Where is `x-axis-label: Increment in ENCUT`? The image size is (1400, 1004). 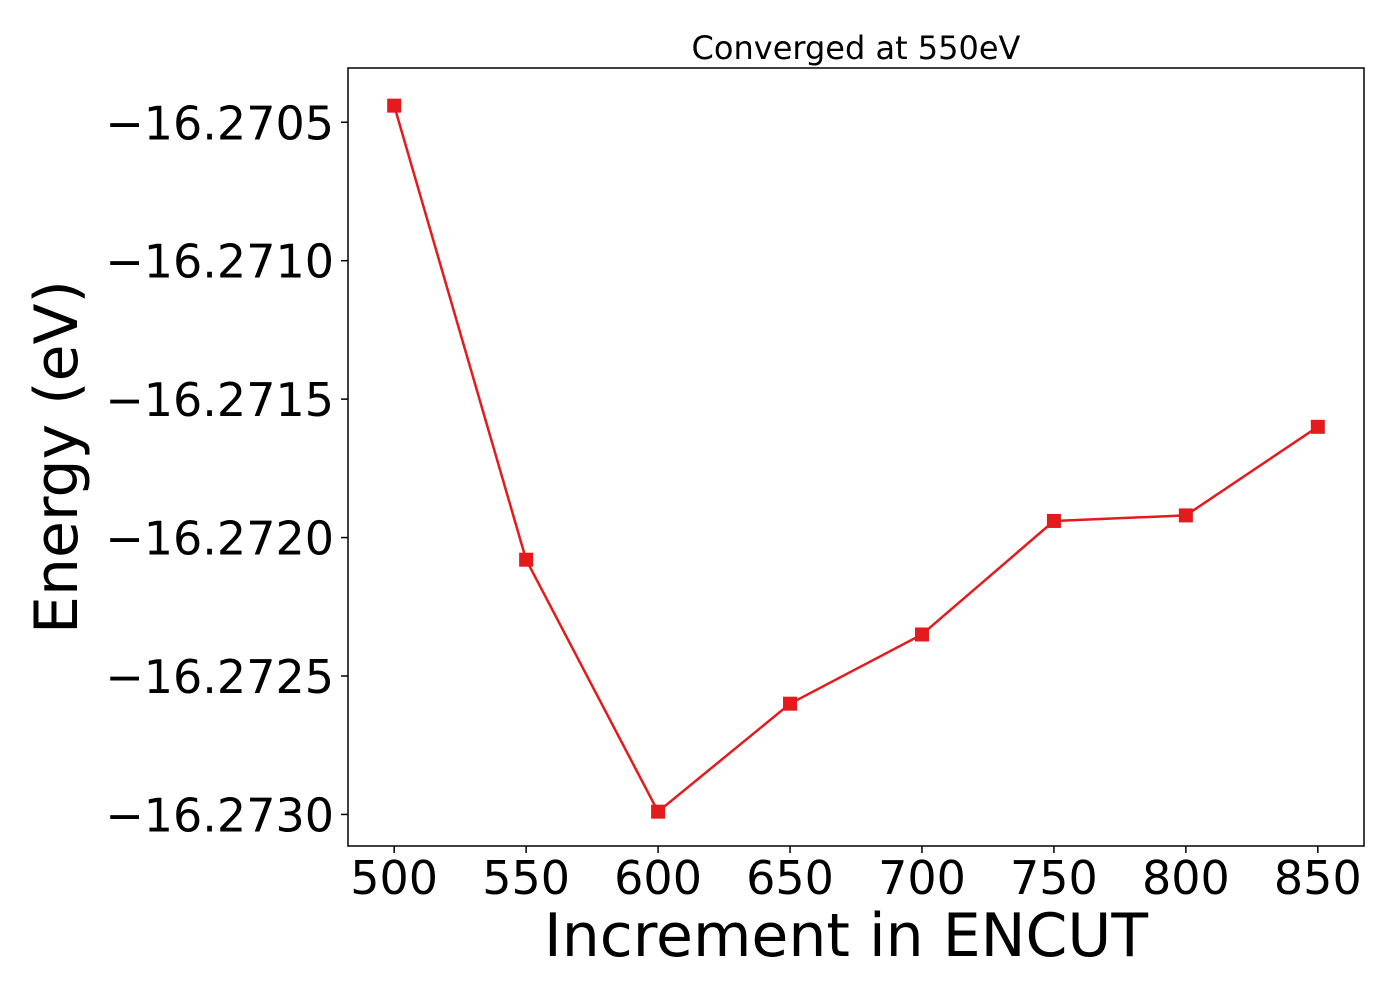 x-axis-label: Increment in ENCUT is located at coordinates (846, 936).